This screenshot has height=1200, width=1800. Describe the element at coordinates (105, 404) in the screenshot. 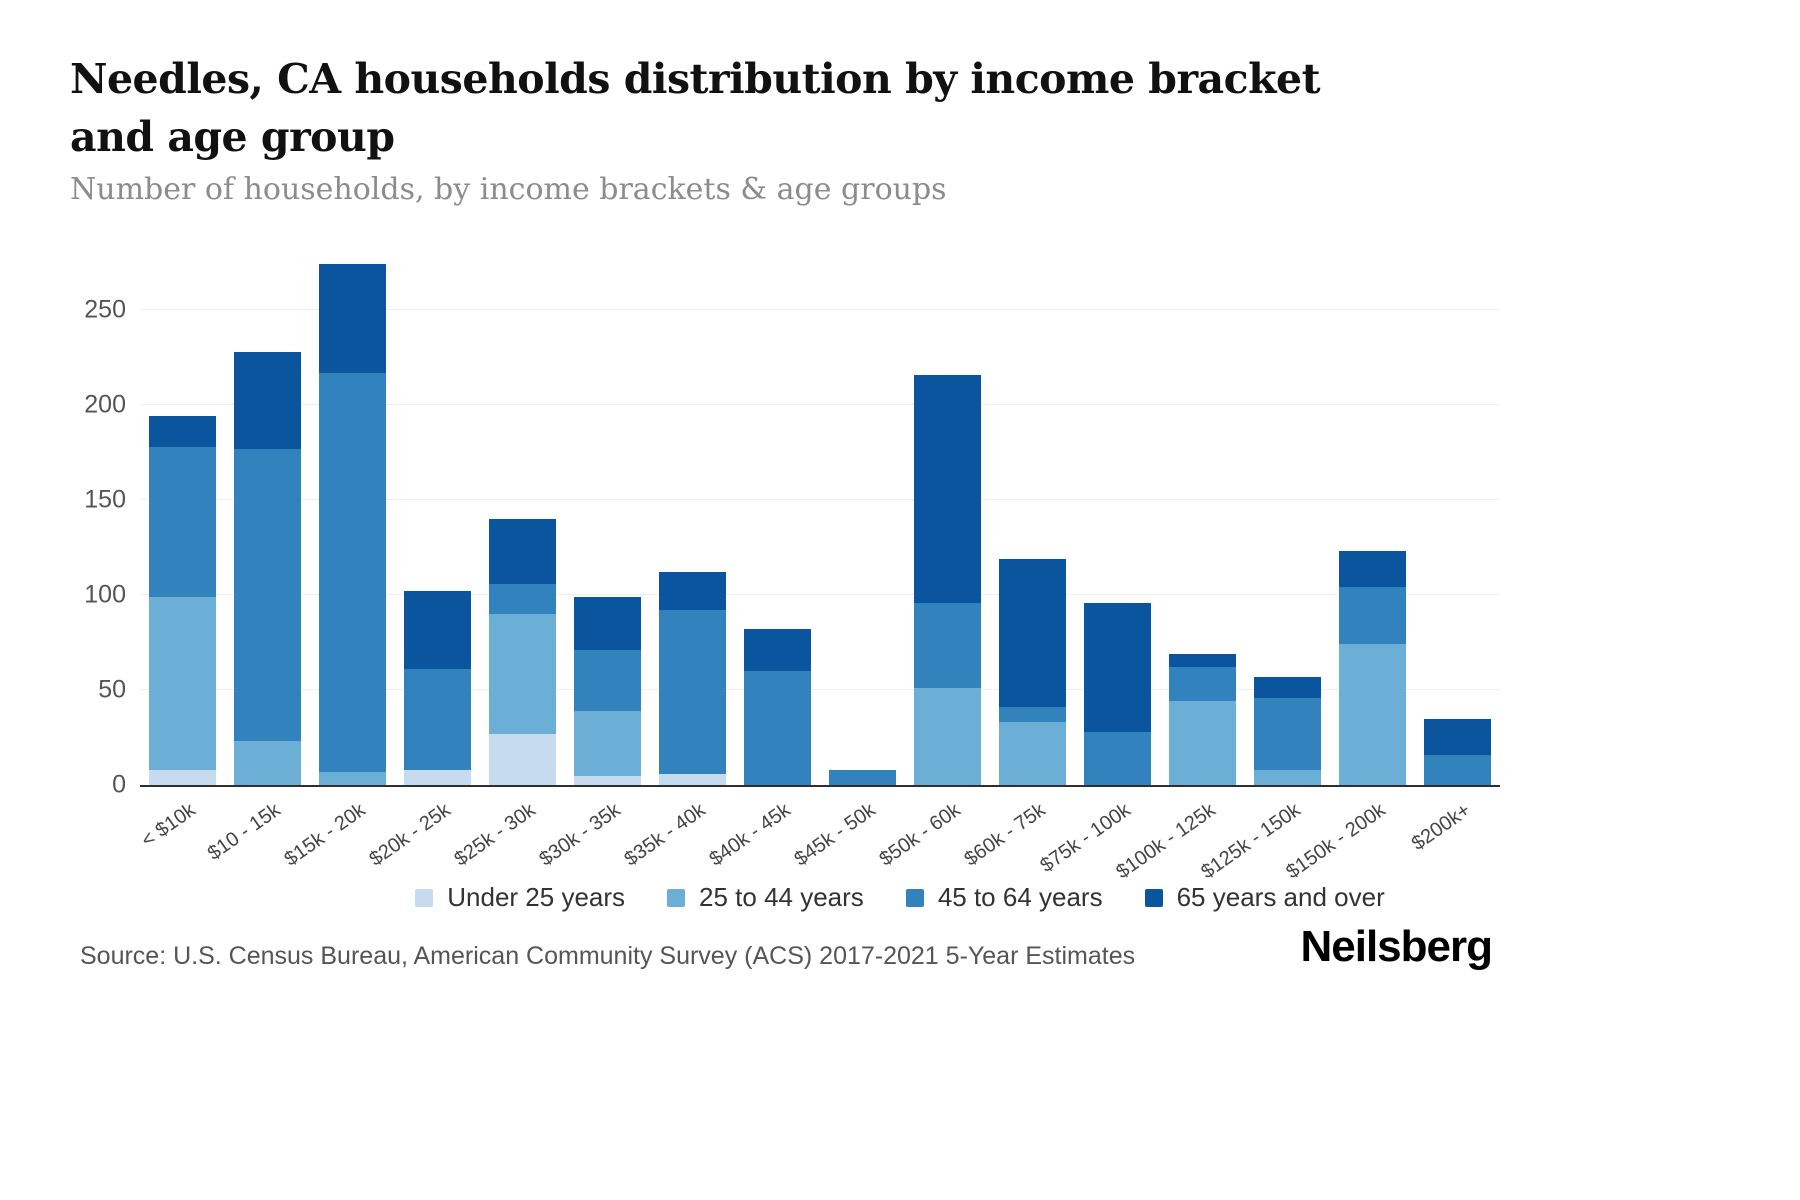

I see `y-axis-tick-label: 200` at that location.